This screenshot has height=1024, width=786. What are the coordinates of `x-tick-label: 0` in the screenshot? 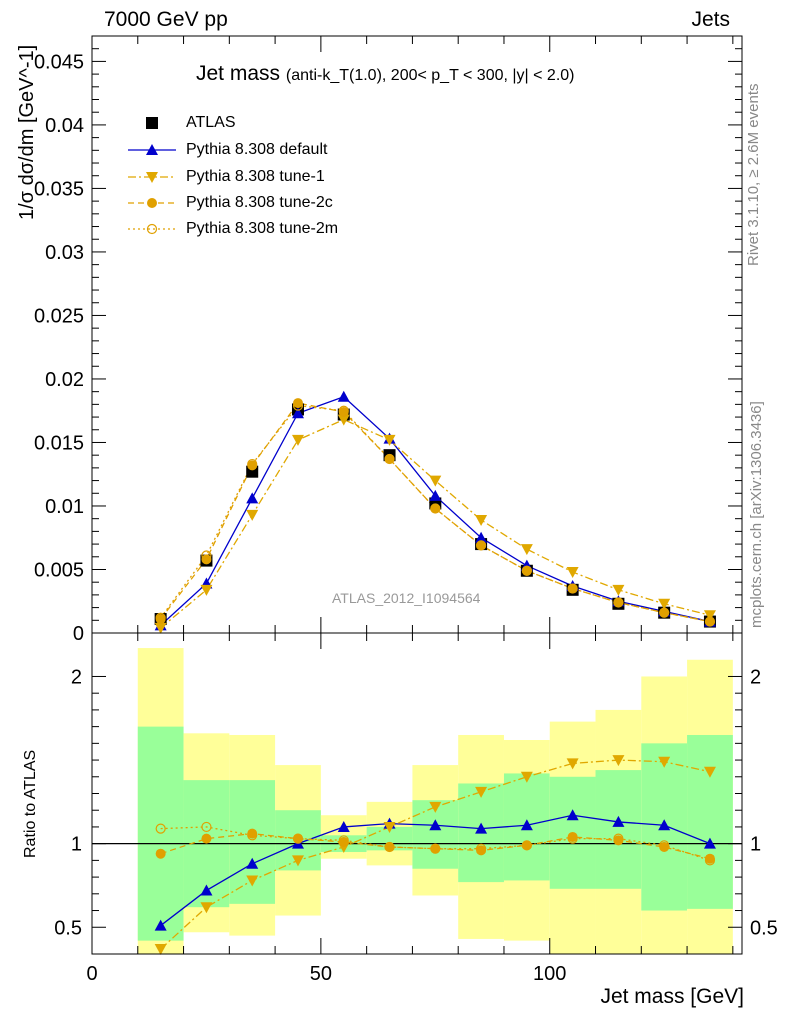 It's located at (91, 974).